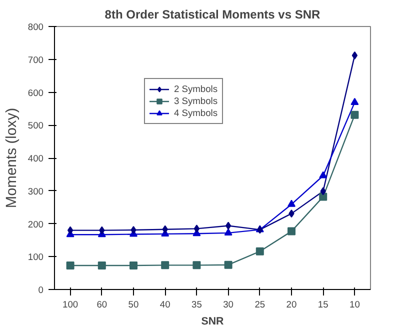 The width and height of the screenshot is (404, 334). Describe the element at coordinates (36, 125) in the screenshot. I see `y-tick-label: 500` at that location.